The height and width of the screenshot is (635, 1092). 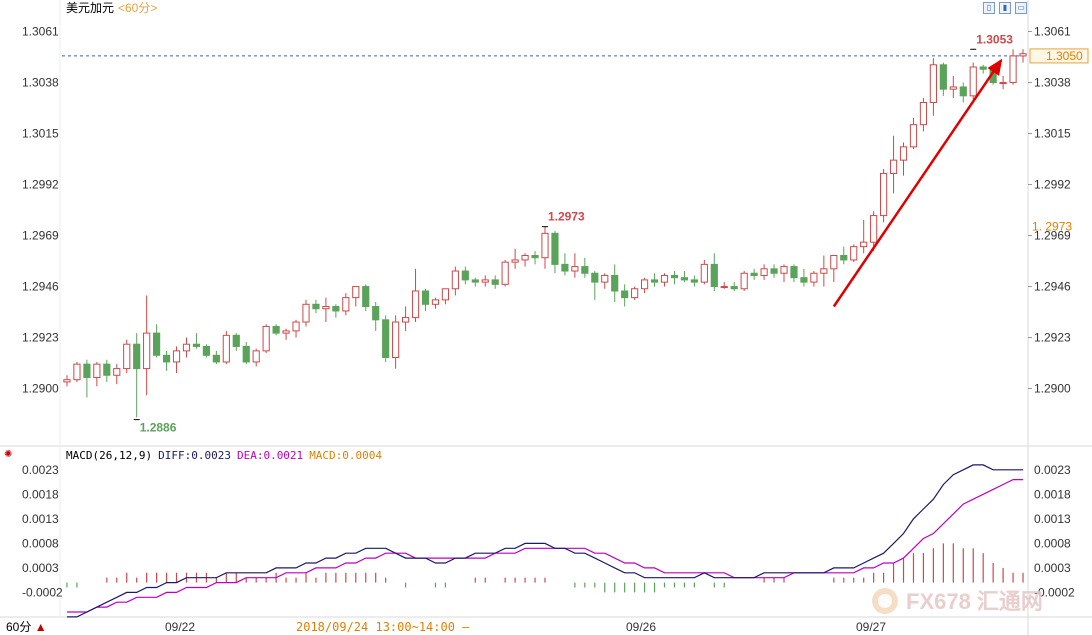 What do you see at coordinates (40, 627) in the screenshot?
I see `period-toggle-arrow-icon: ▲` at bounding box center [40, 627].